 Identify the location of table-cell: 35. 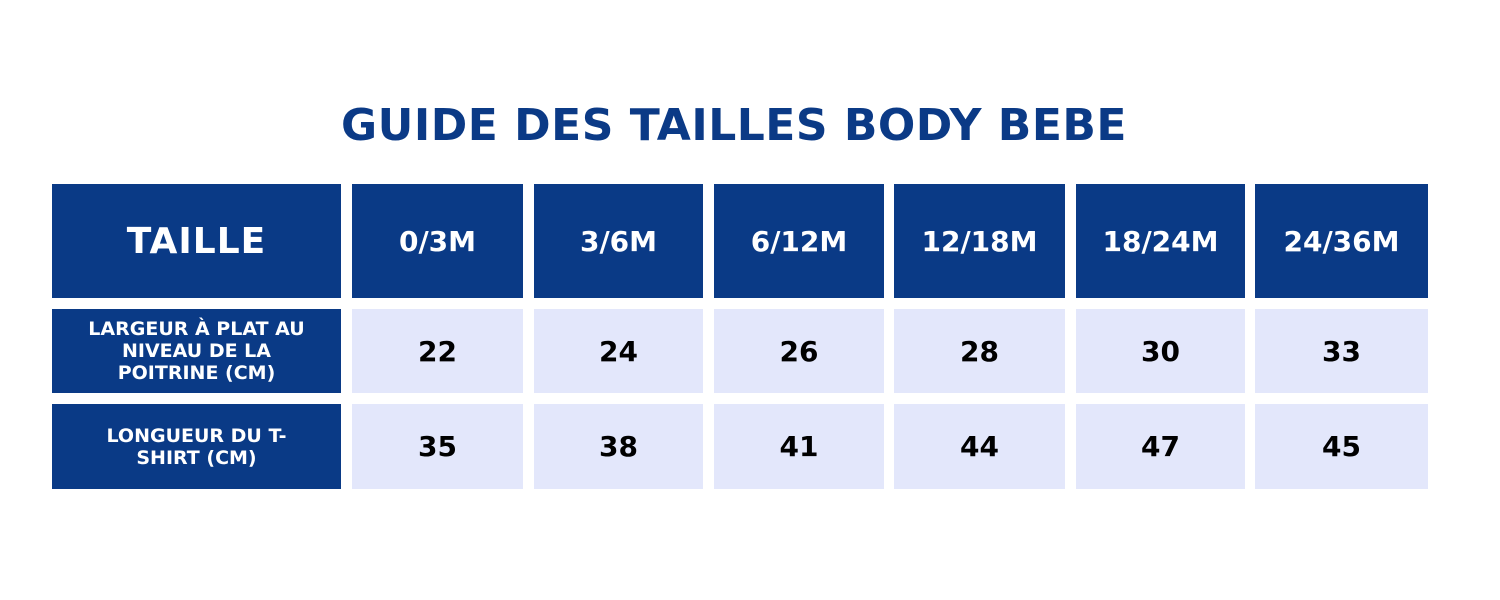
(437, 446).